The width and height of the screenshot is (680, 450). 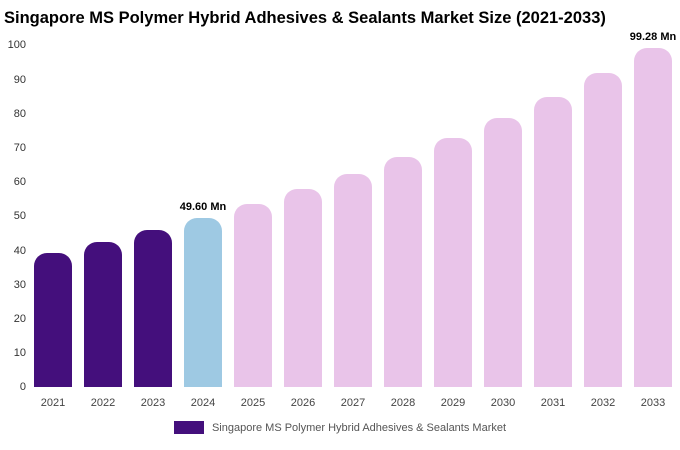 What do you see at coordinates (19, 353) in the screenshot?
I see `y-tick-10: 10` at bounding box center [19, 353].